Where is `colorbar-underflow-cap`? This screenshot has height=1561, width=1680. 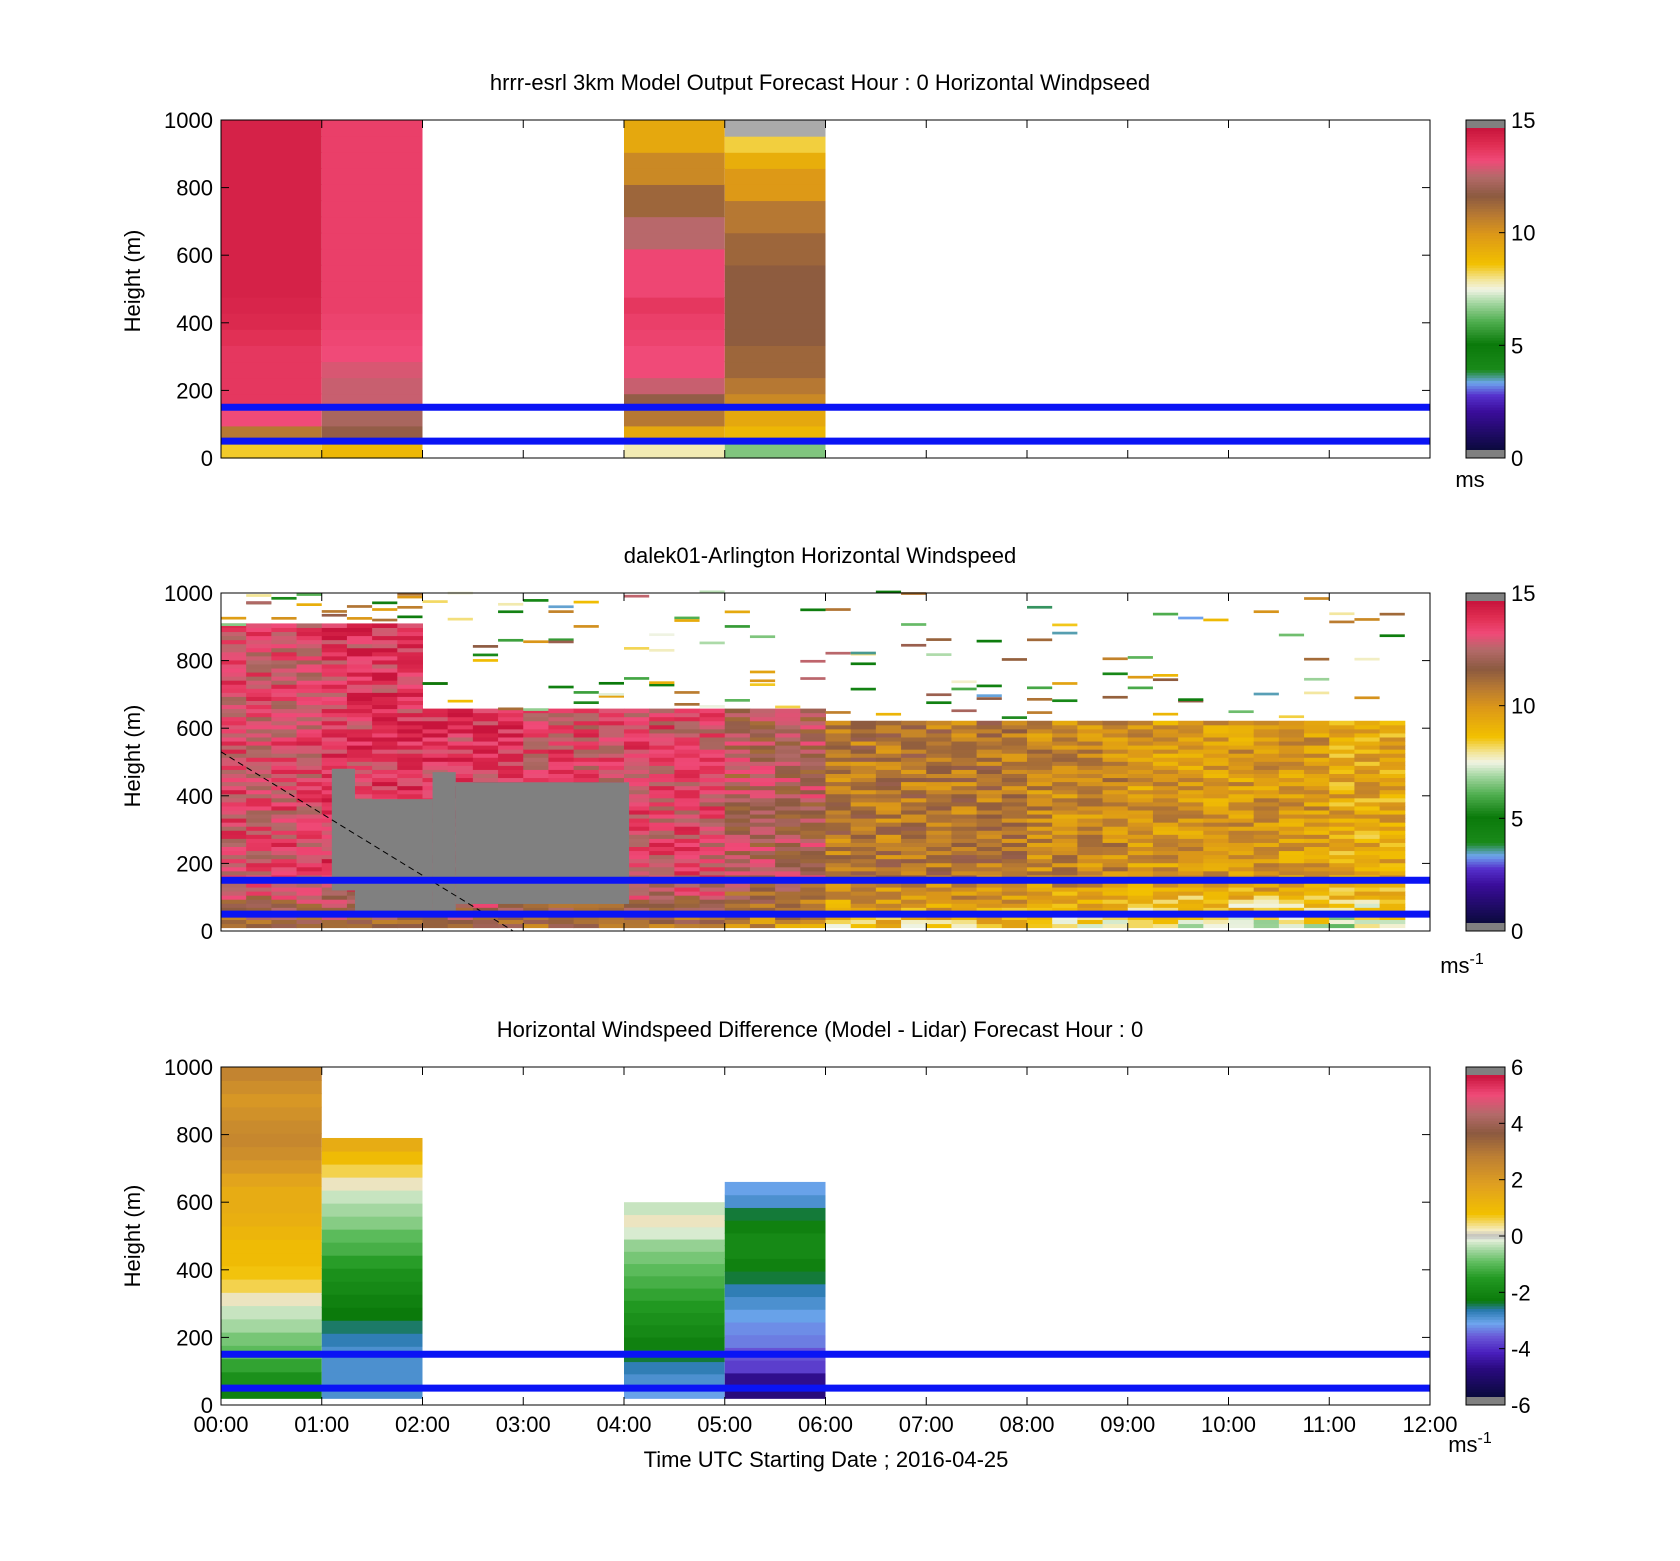
colorbar-underflow-cap is located at coordinates (1485, 1401).